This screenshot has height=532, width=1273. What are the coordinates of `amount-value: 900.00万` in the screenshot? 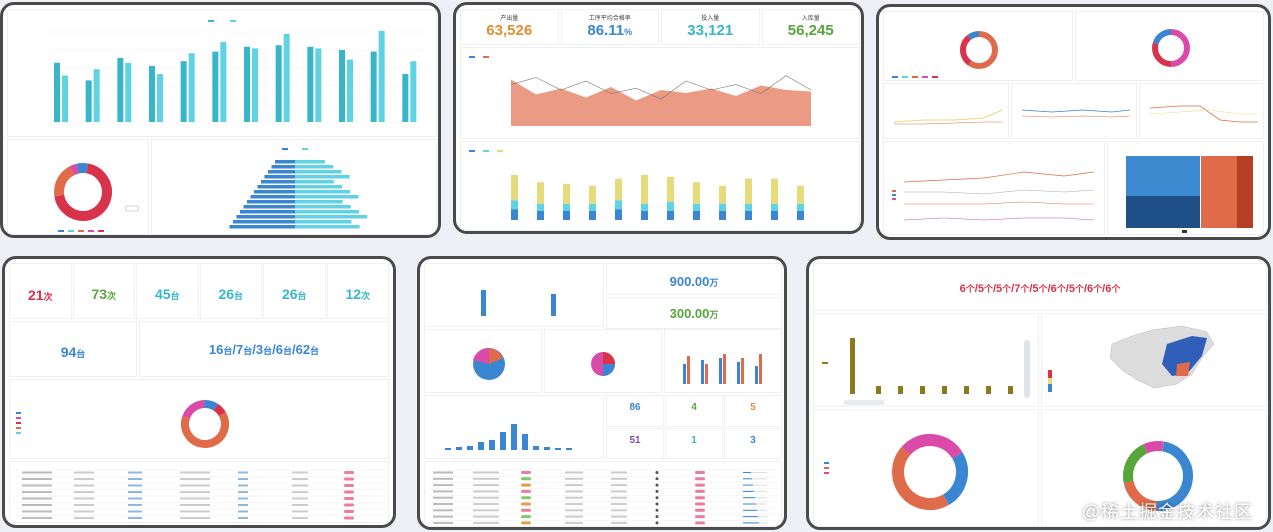 It's located at (694, 281).